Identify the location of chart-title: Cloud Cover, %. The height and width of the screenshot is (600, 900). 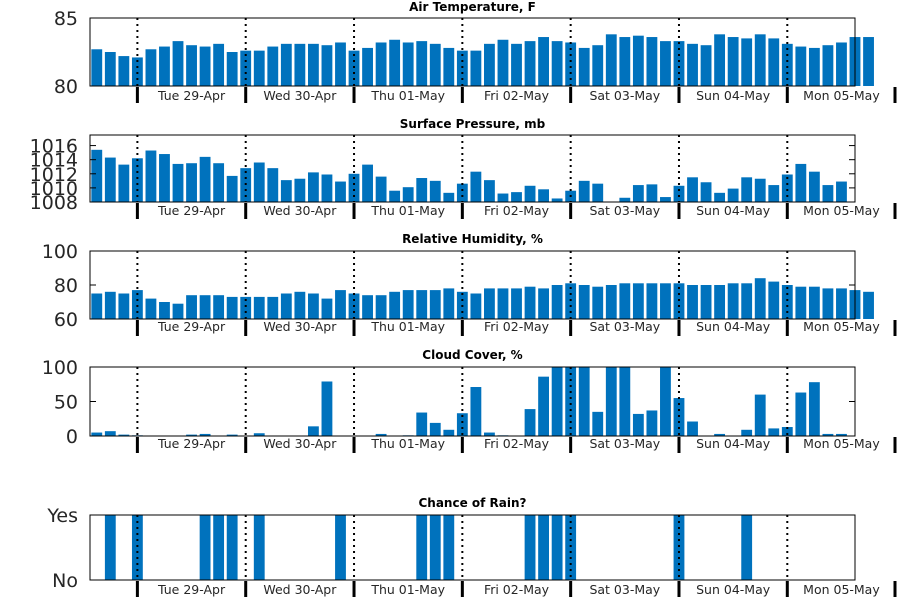
(472, 355).